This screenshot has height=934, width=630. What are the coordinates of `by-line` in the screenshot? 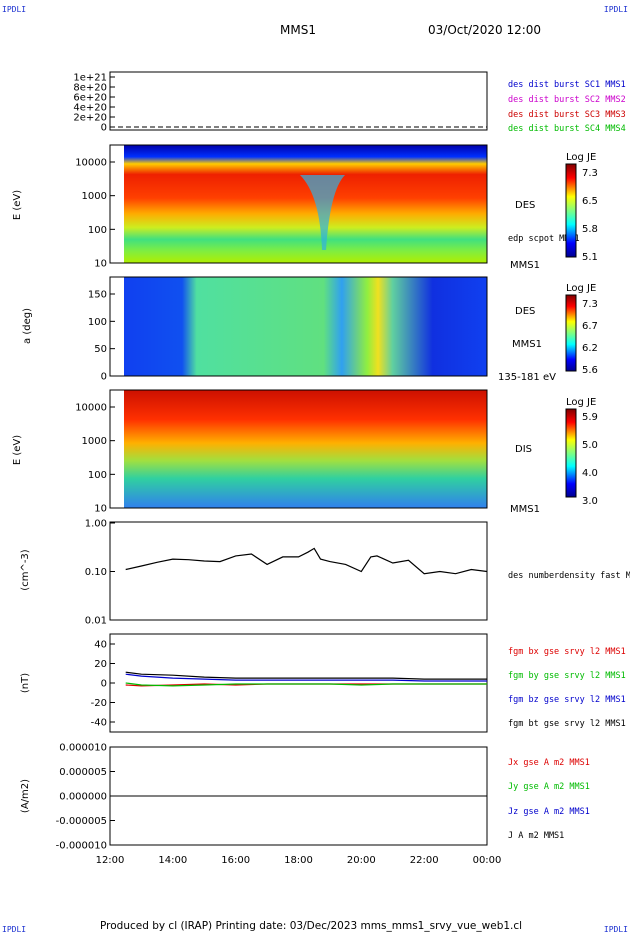 It's located at (306, 684).